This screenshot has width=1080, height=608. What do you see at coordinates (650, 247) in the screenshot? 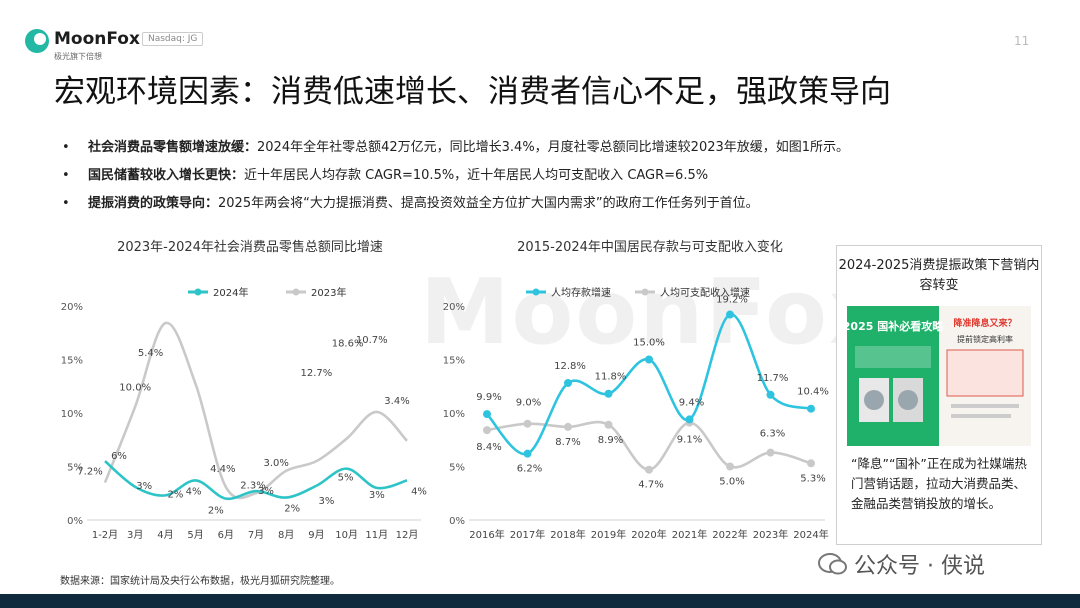
I see `chart2-title: 2015-2024年中国居民存款与可支配收入变化` at bounding box center [650, 247].